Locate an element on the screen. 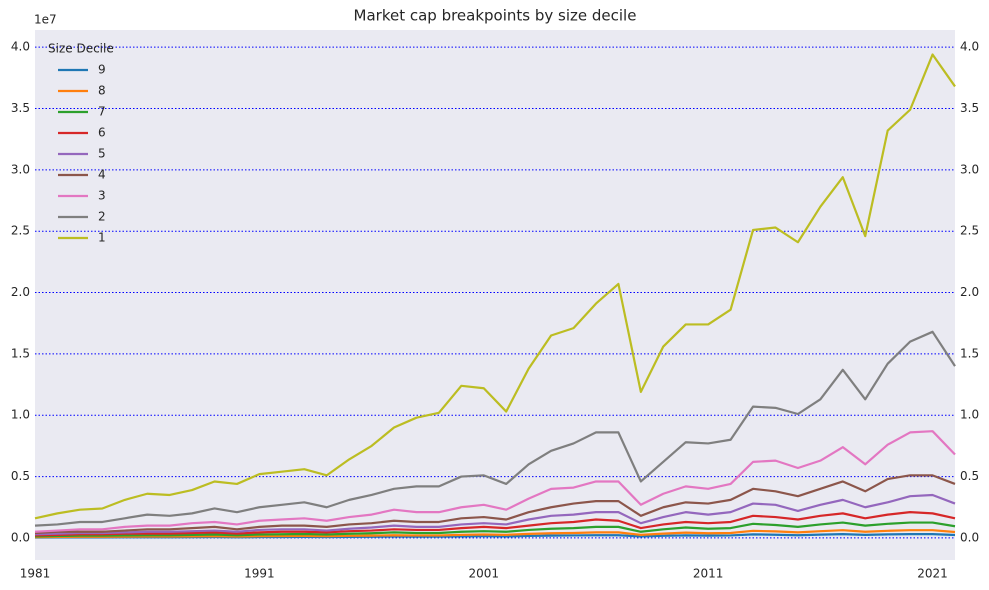 This screenshot has height=590, width=989. chart-title: Market cap breakpoints by size decile is located at coordinates (495, 16).